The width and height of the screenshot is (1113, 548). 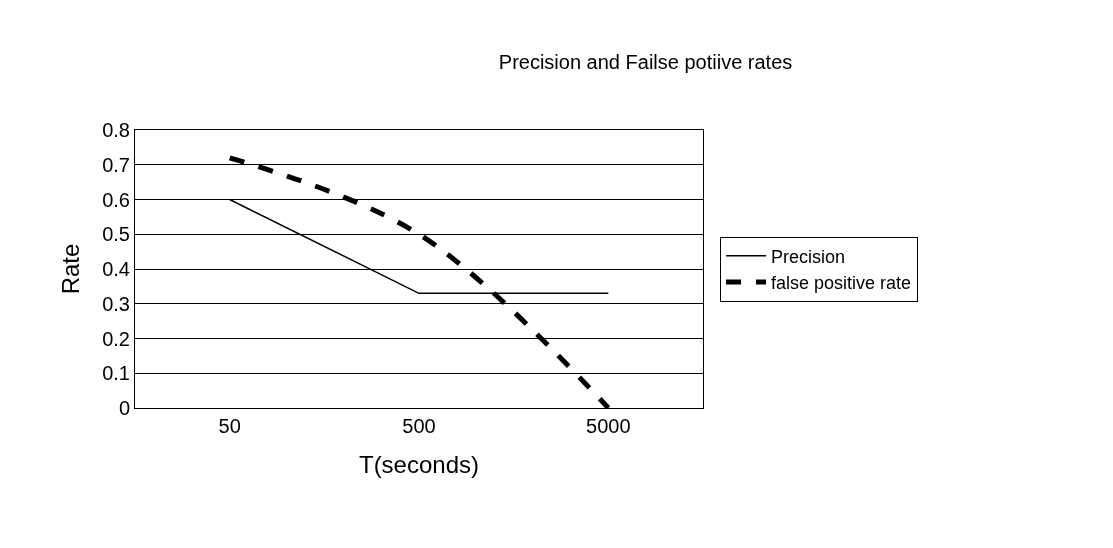 What do you see at coordinates (116, 373) in the screenshot?
I see `y-tick-label: 0.1` at bounding box center [116, 373].